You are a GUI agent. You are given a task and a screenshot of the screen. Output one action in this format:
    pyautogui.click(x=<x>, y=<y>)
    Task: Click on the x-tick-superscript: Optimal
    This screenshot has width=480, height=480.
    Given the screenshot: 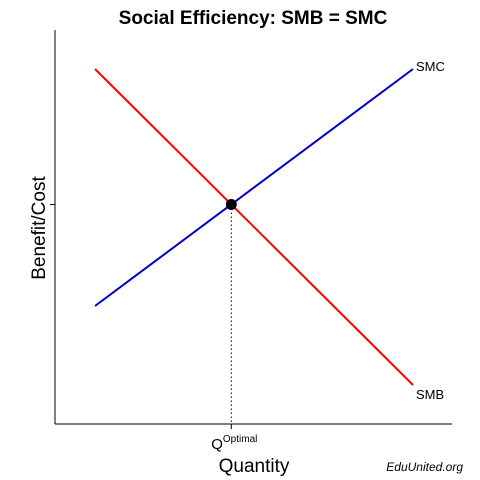 What is the action you would take?
    pyautogui.click(x=240, y=439)
    